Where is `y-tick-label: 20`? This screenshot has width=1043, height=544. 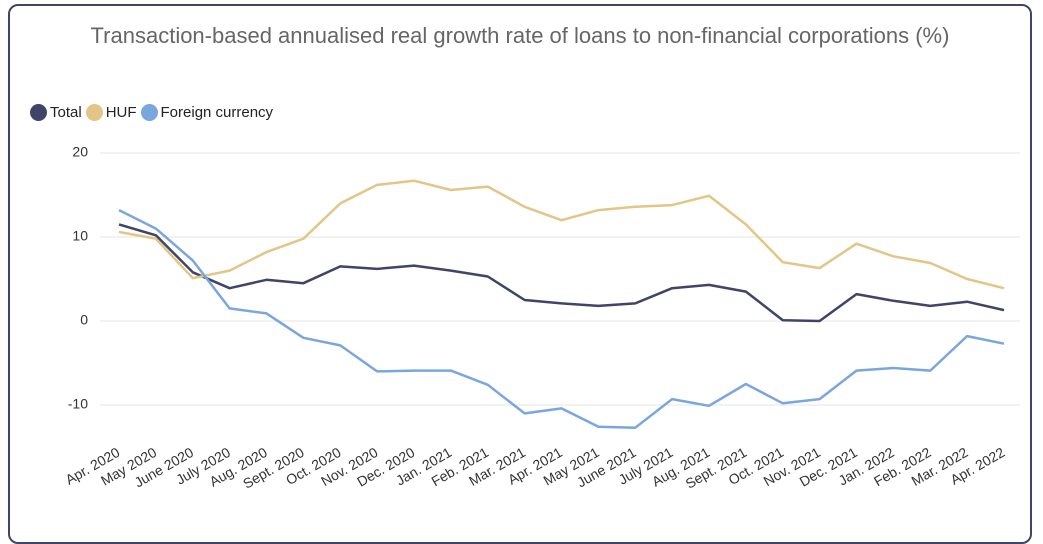
y-tick-label: 20 is located at coordinates (80, 152).